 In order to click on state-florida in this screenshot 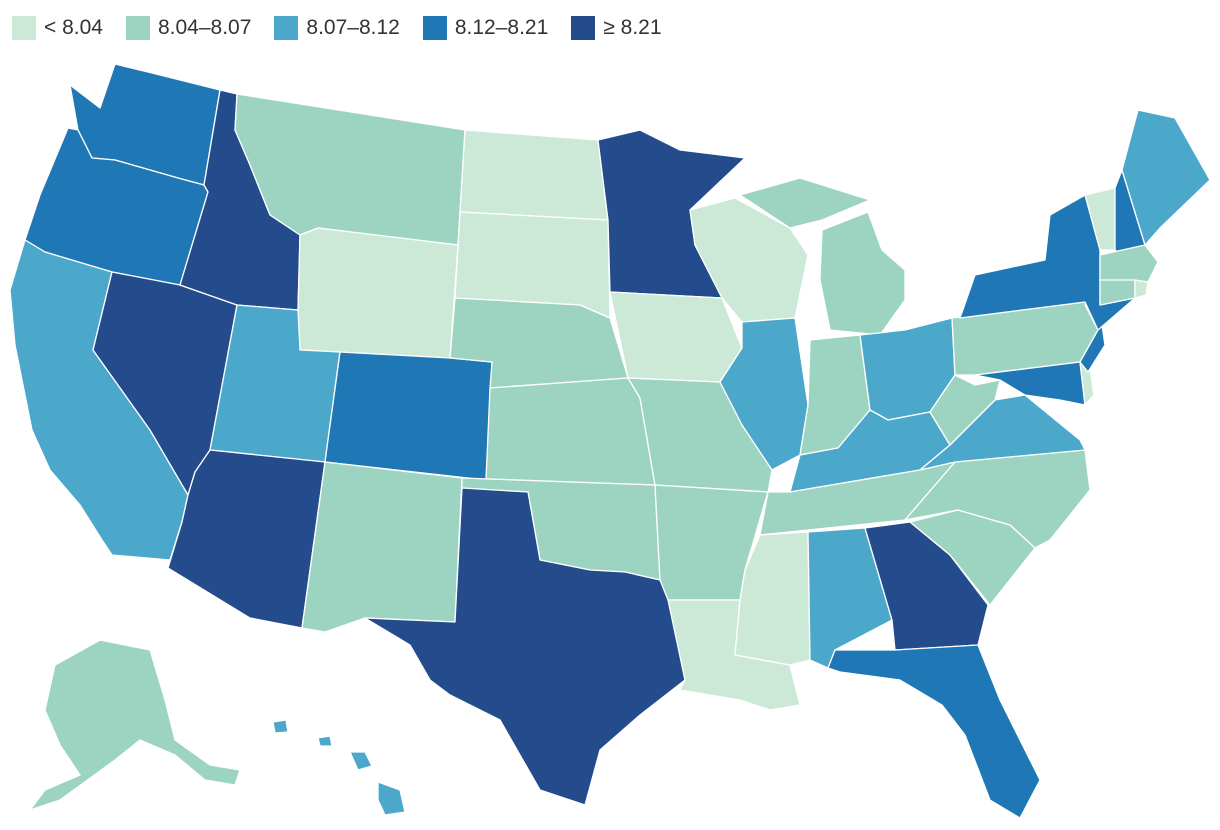, I will do `click(934, 731)`.